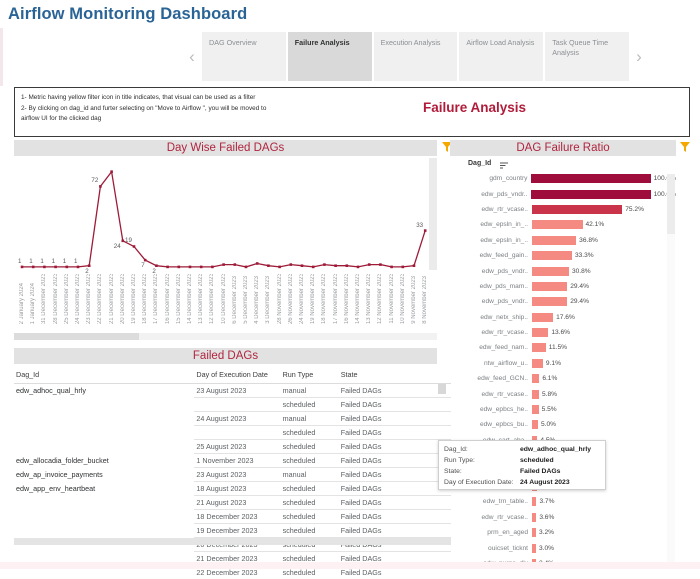 Image resolution: width=700 pixels, height=579 pixels. I want to click on ratio-row: edw_feed_GCN..6.1%, so click(563, 378).